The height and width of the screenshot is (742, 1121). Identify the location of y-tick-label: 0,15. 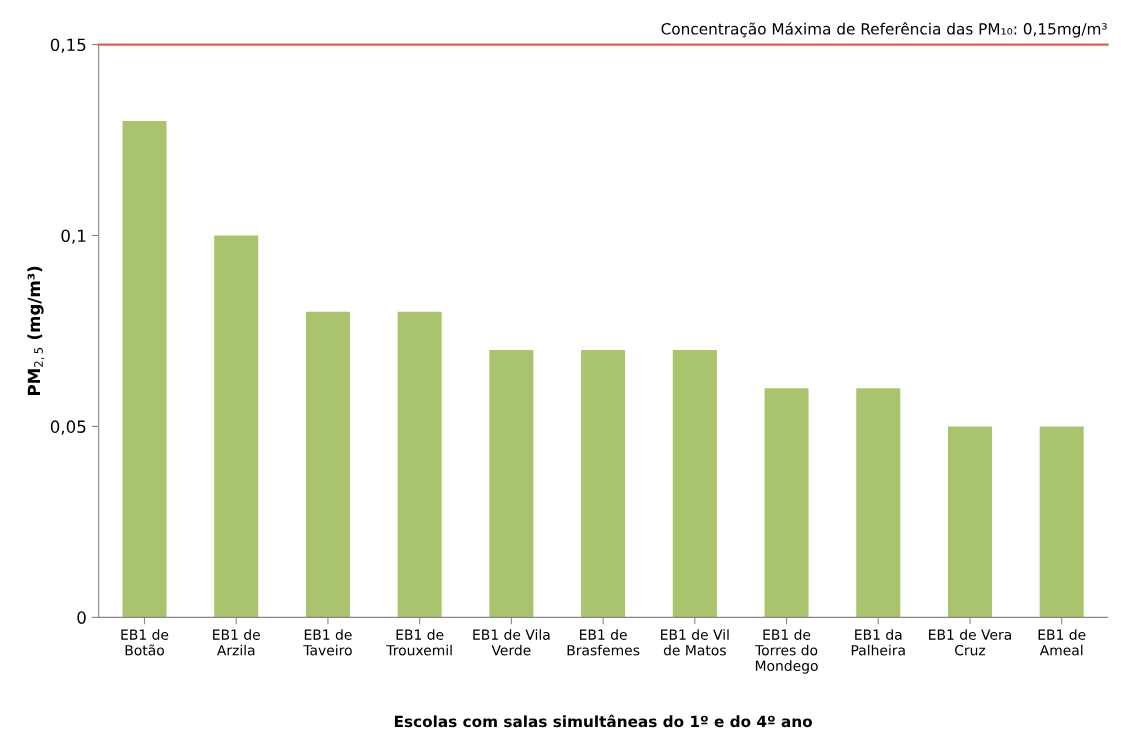
(68, 45).